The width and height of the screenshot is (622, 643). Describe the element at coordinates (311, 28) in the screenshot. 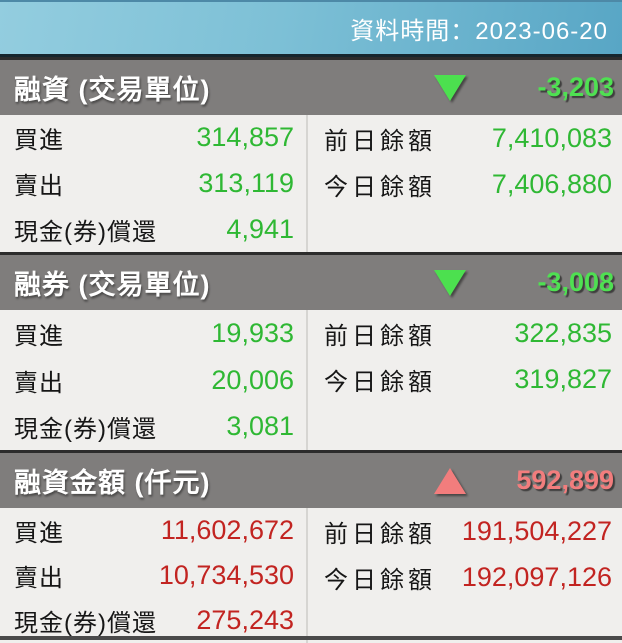

I see `data-time-bar: 資料時間：2023-06-20` at that location.